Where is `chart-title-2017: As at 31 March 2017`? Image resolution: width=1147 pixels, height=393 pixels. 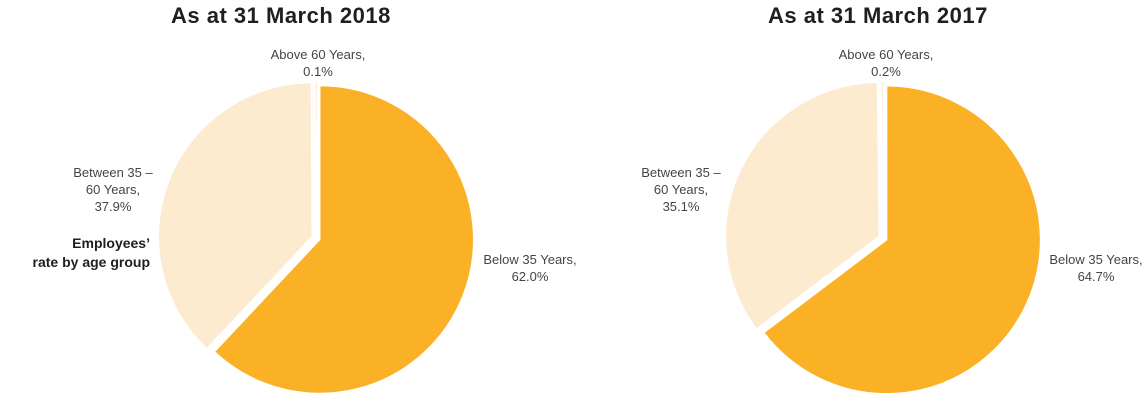
chart-title-2017: As at 31 March 2017 is located at coordinates (878, 15).